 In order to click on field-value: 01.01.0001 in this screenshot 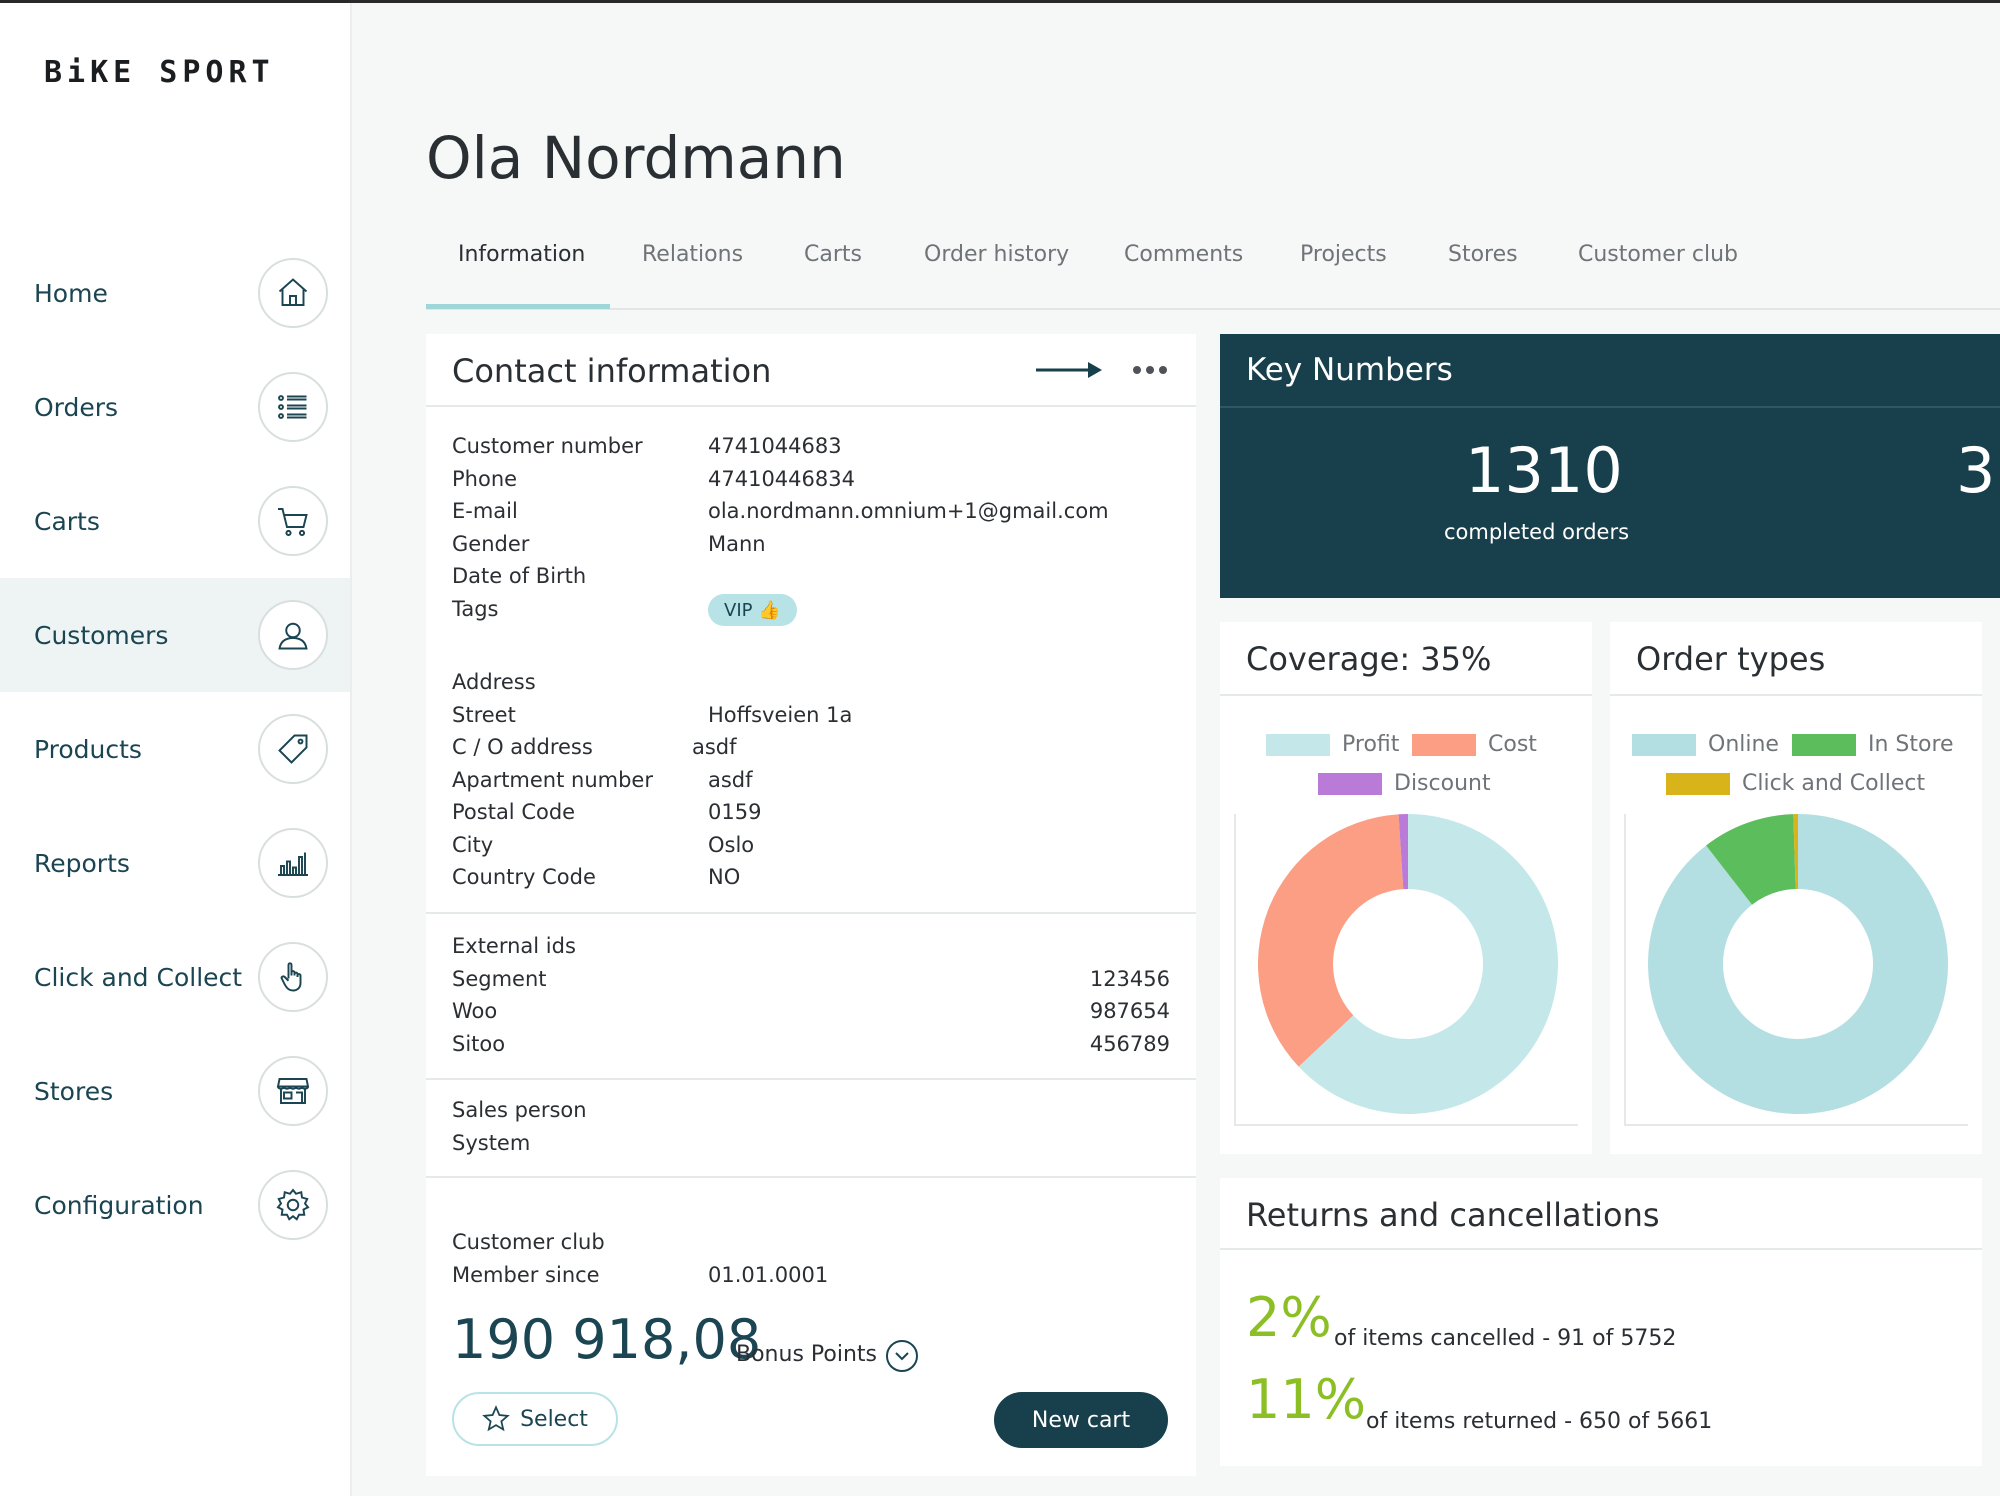, I will do `click(768, 1274)`.